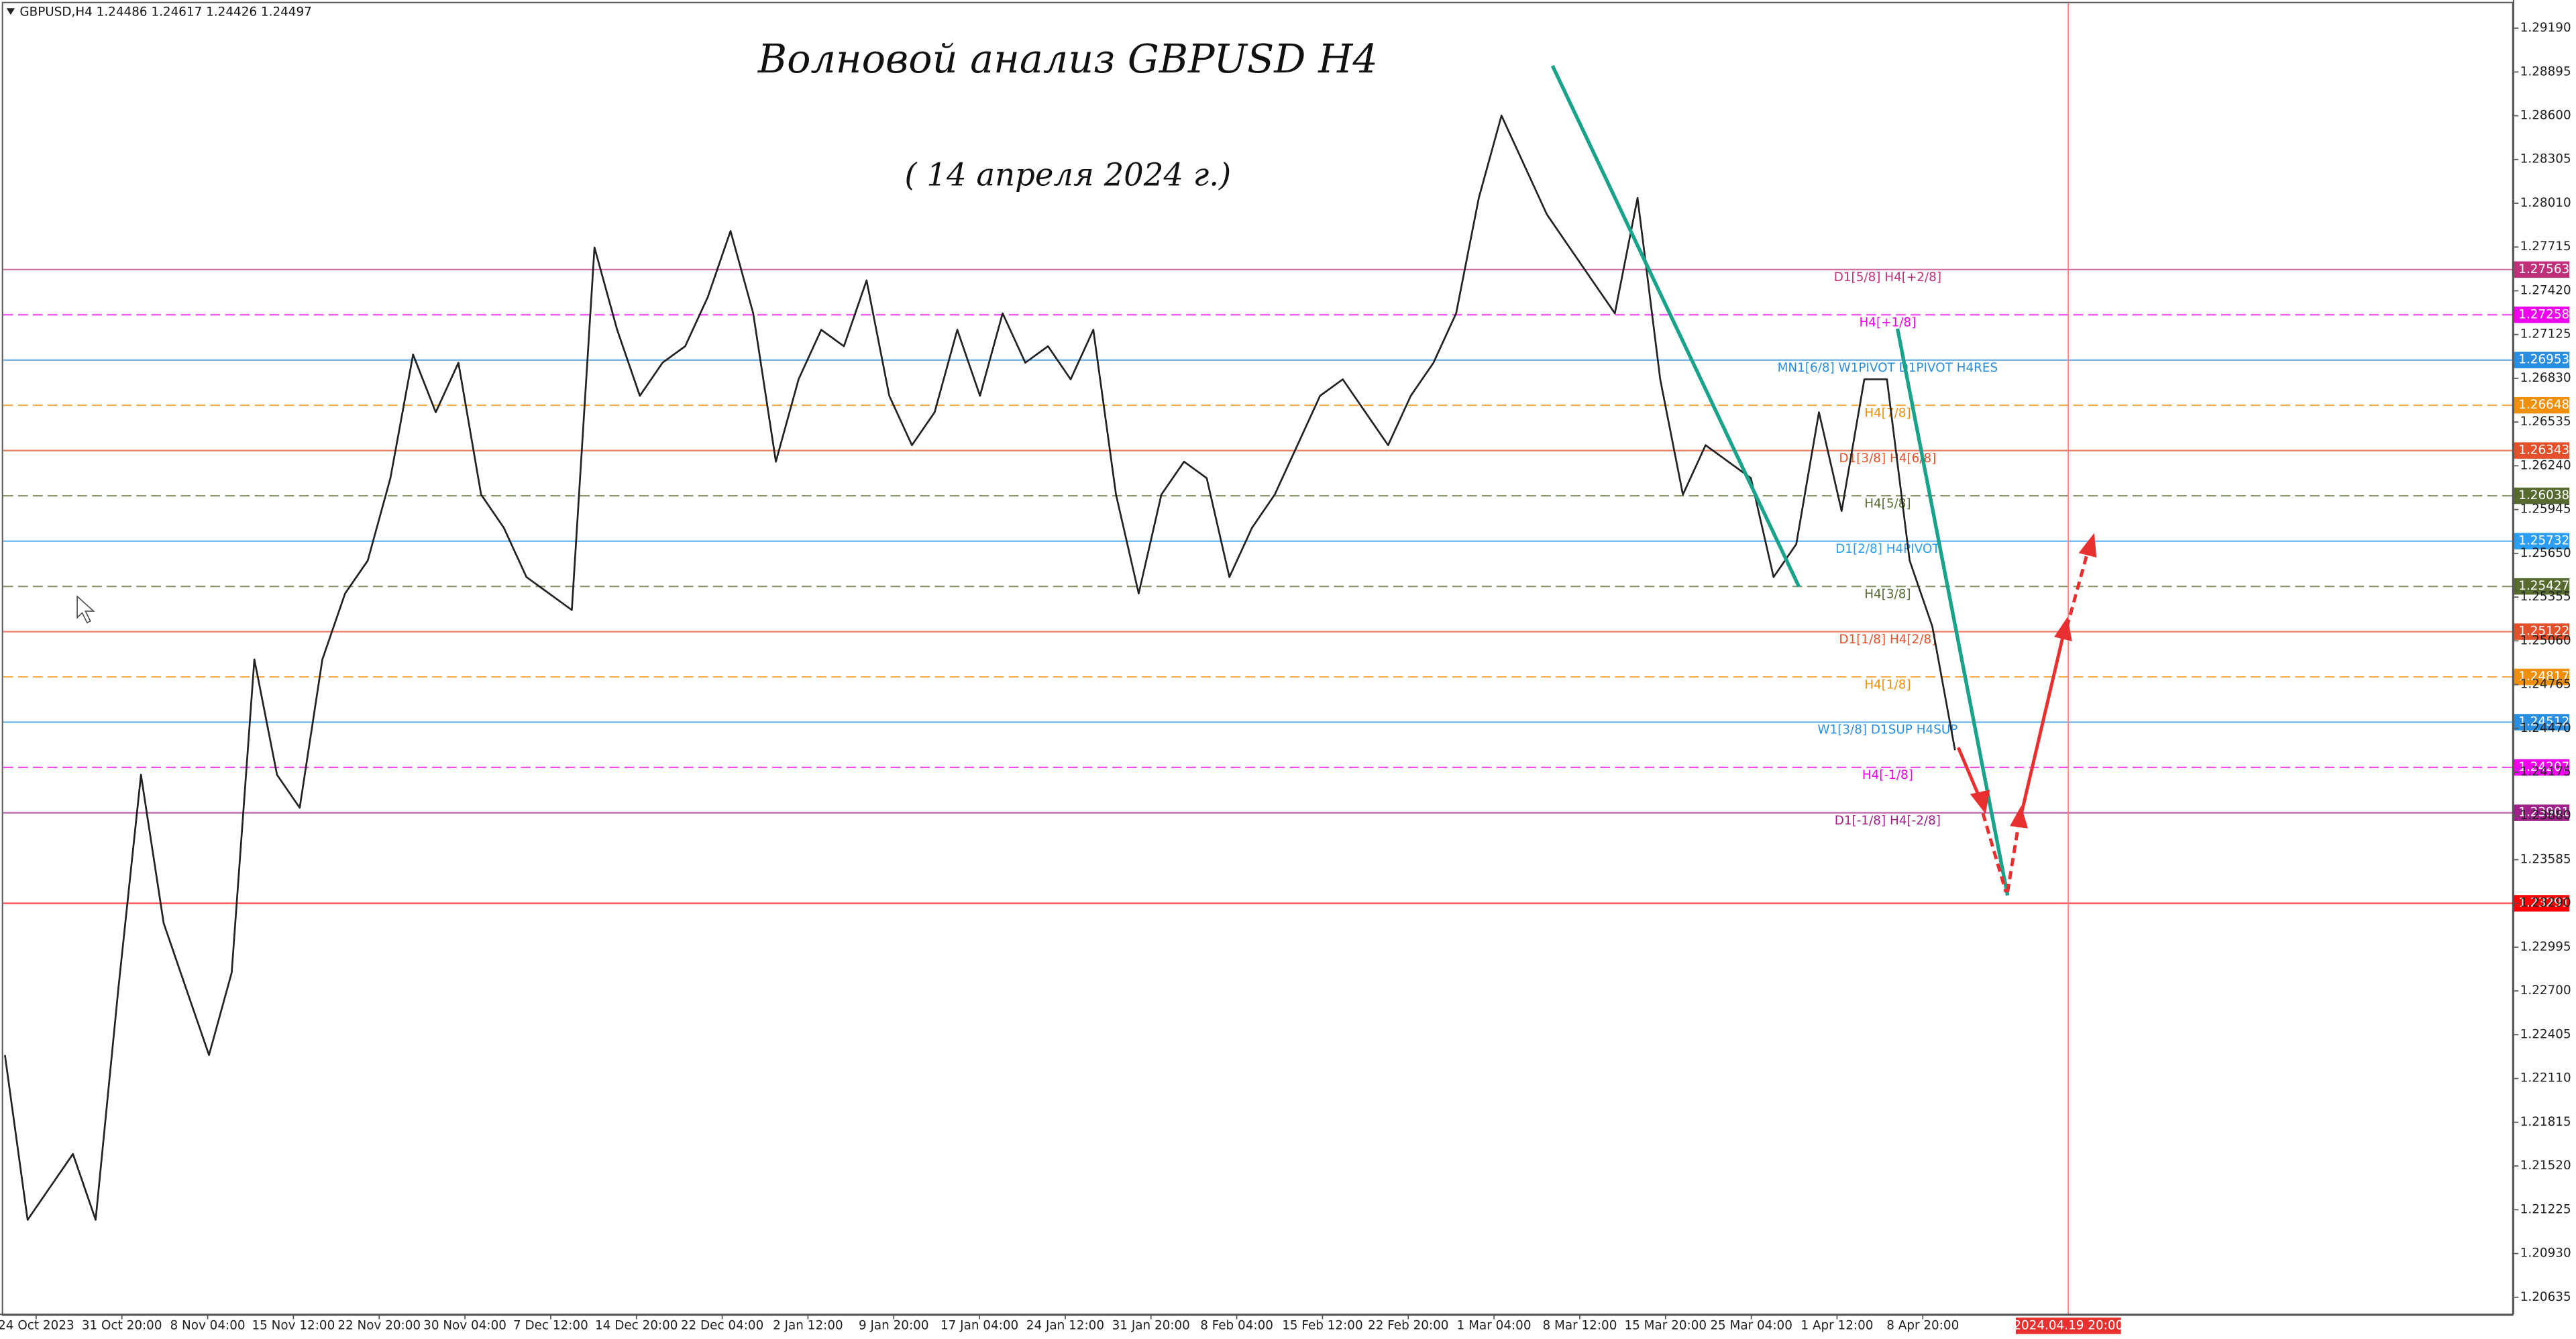  What do you see at coordinates (464, 1325) in the screenshot?
I see `x-tick-label: 30 Nov 04:00` at bounding box center [464, 1325].